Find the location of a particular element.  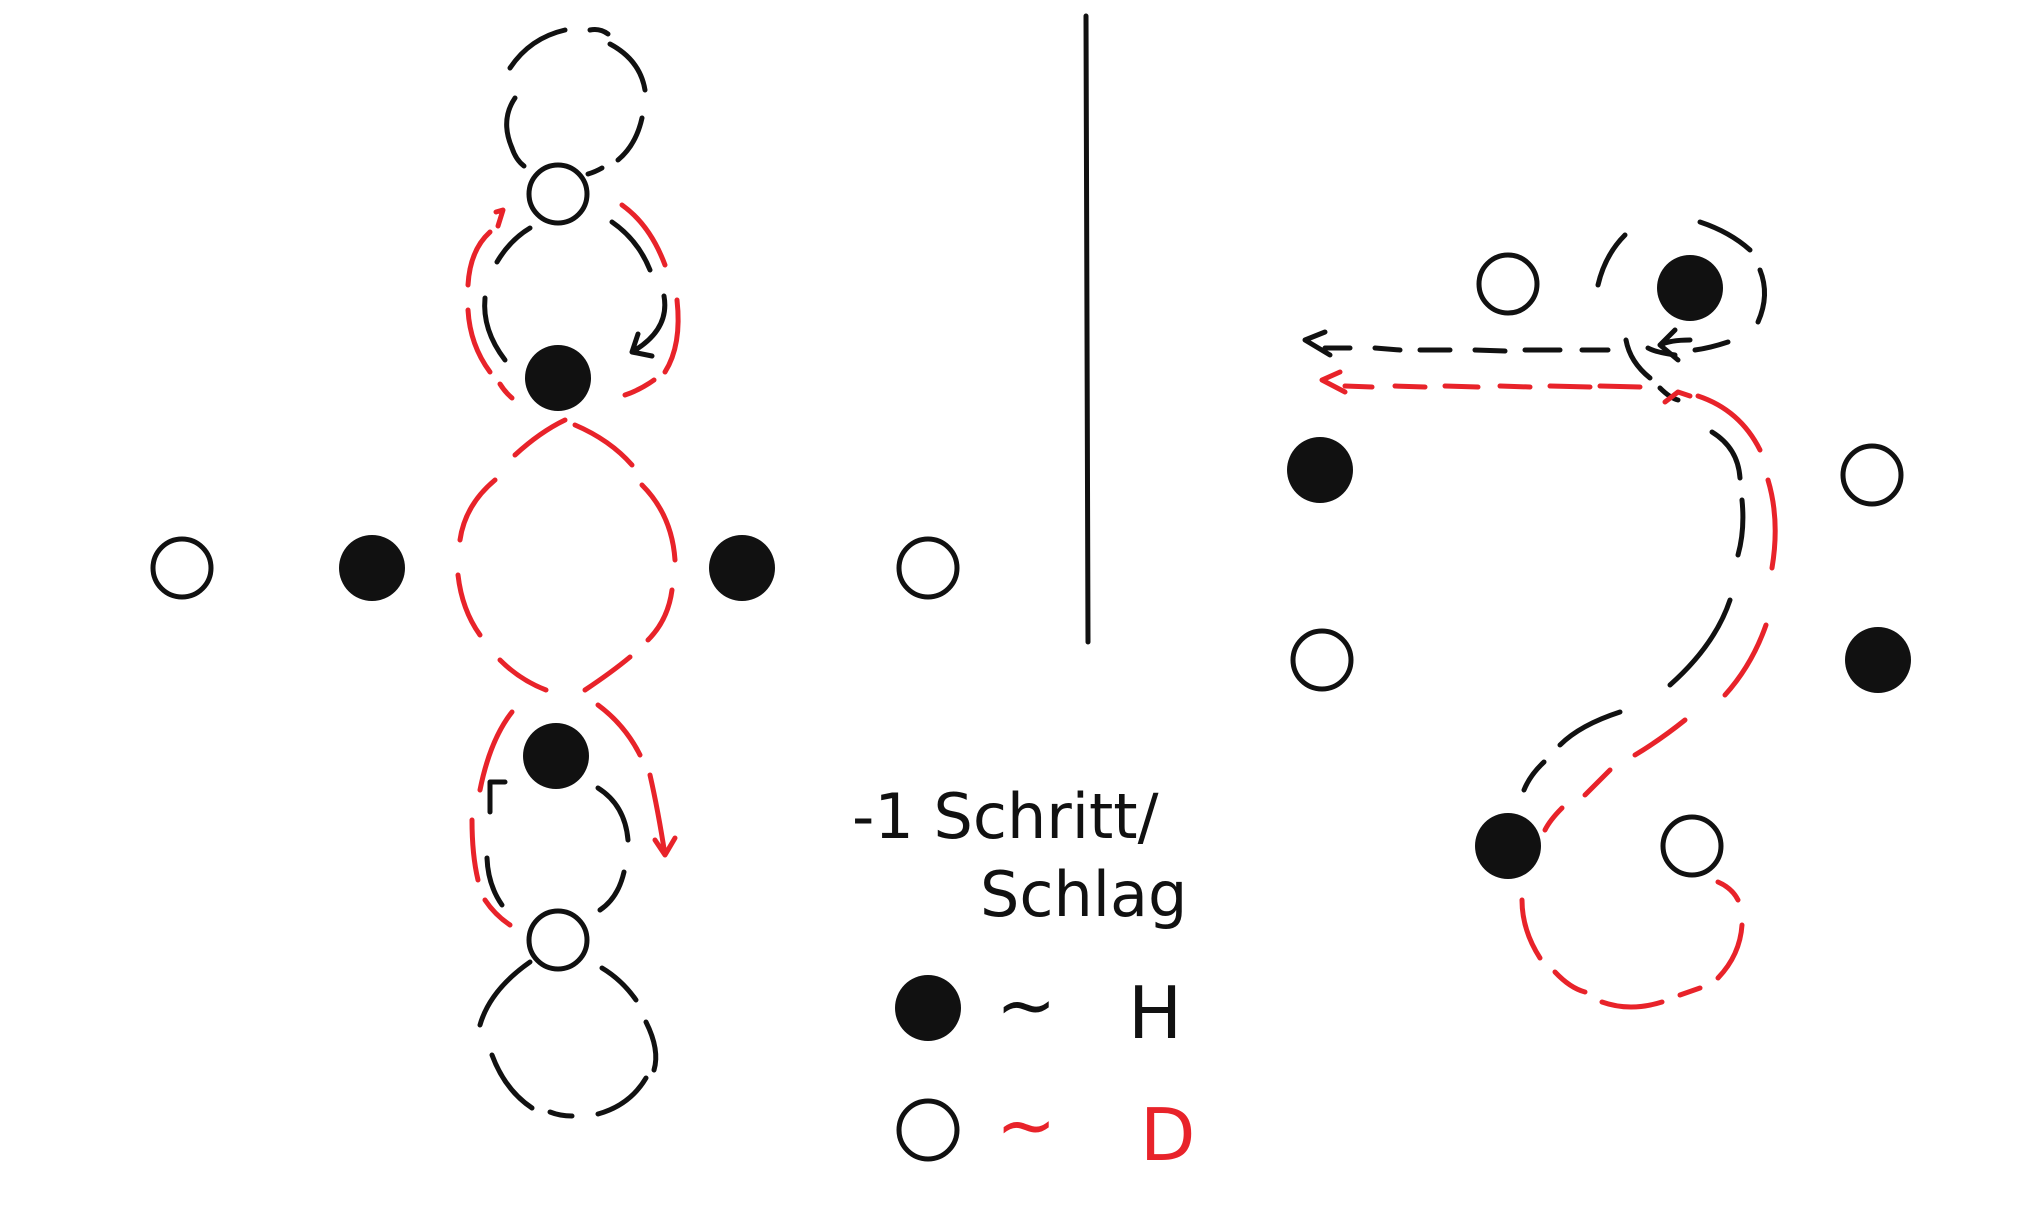

black-dashed-arrow-left is located at coordinates (1491, 366).